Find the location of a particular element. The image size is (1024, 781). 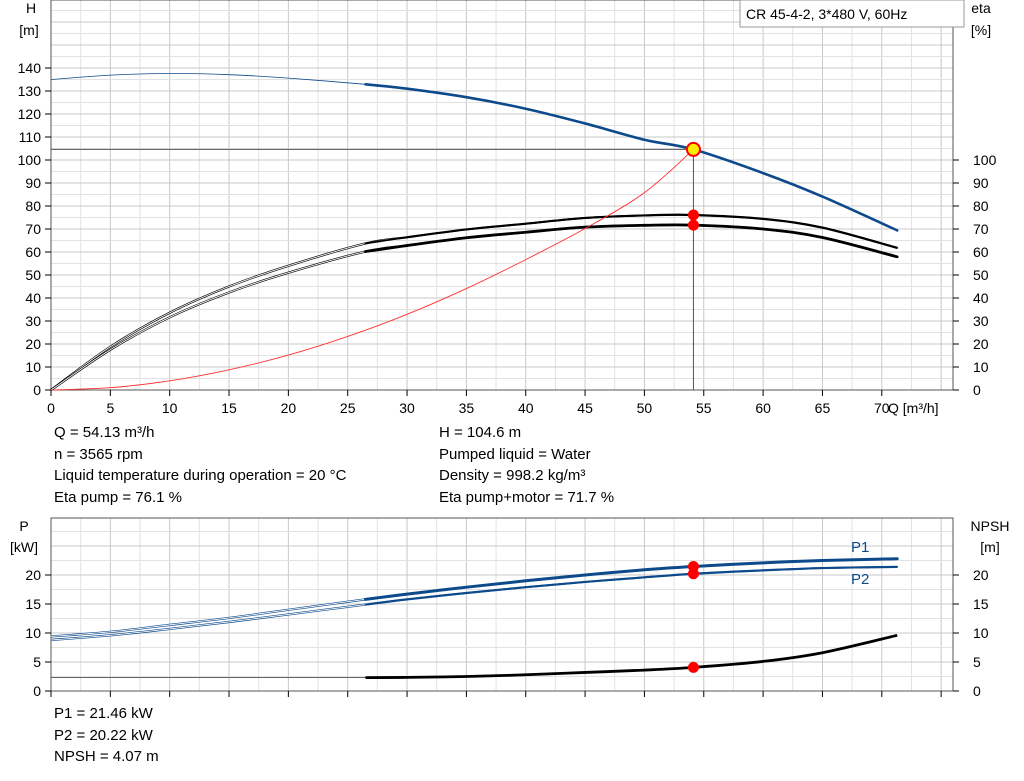

x-tick-label: 65 is located at coordinates (823, 408).